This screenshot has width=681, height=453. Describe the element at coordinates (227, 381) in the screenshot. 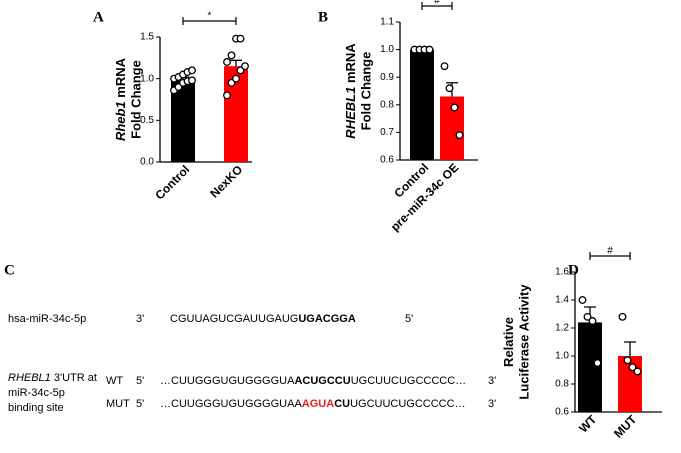

I see `seq: …CUUGGGUGUGGGGUA` at that location.